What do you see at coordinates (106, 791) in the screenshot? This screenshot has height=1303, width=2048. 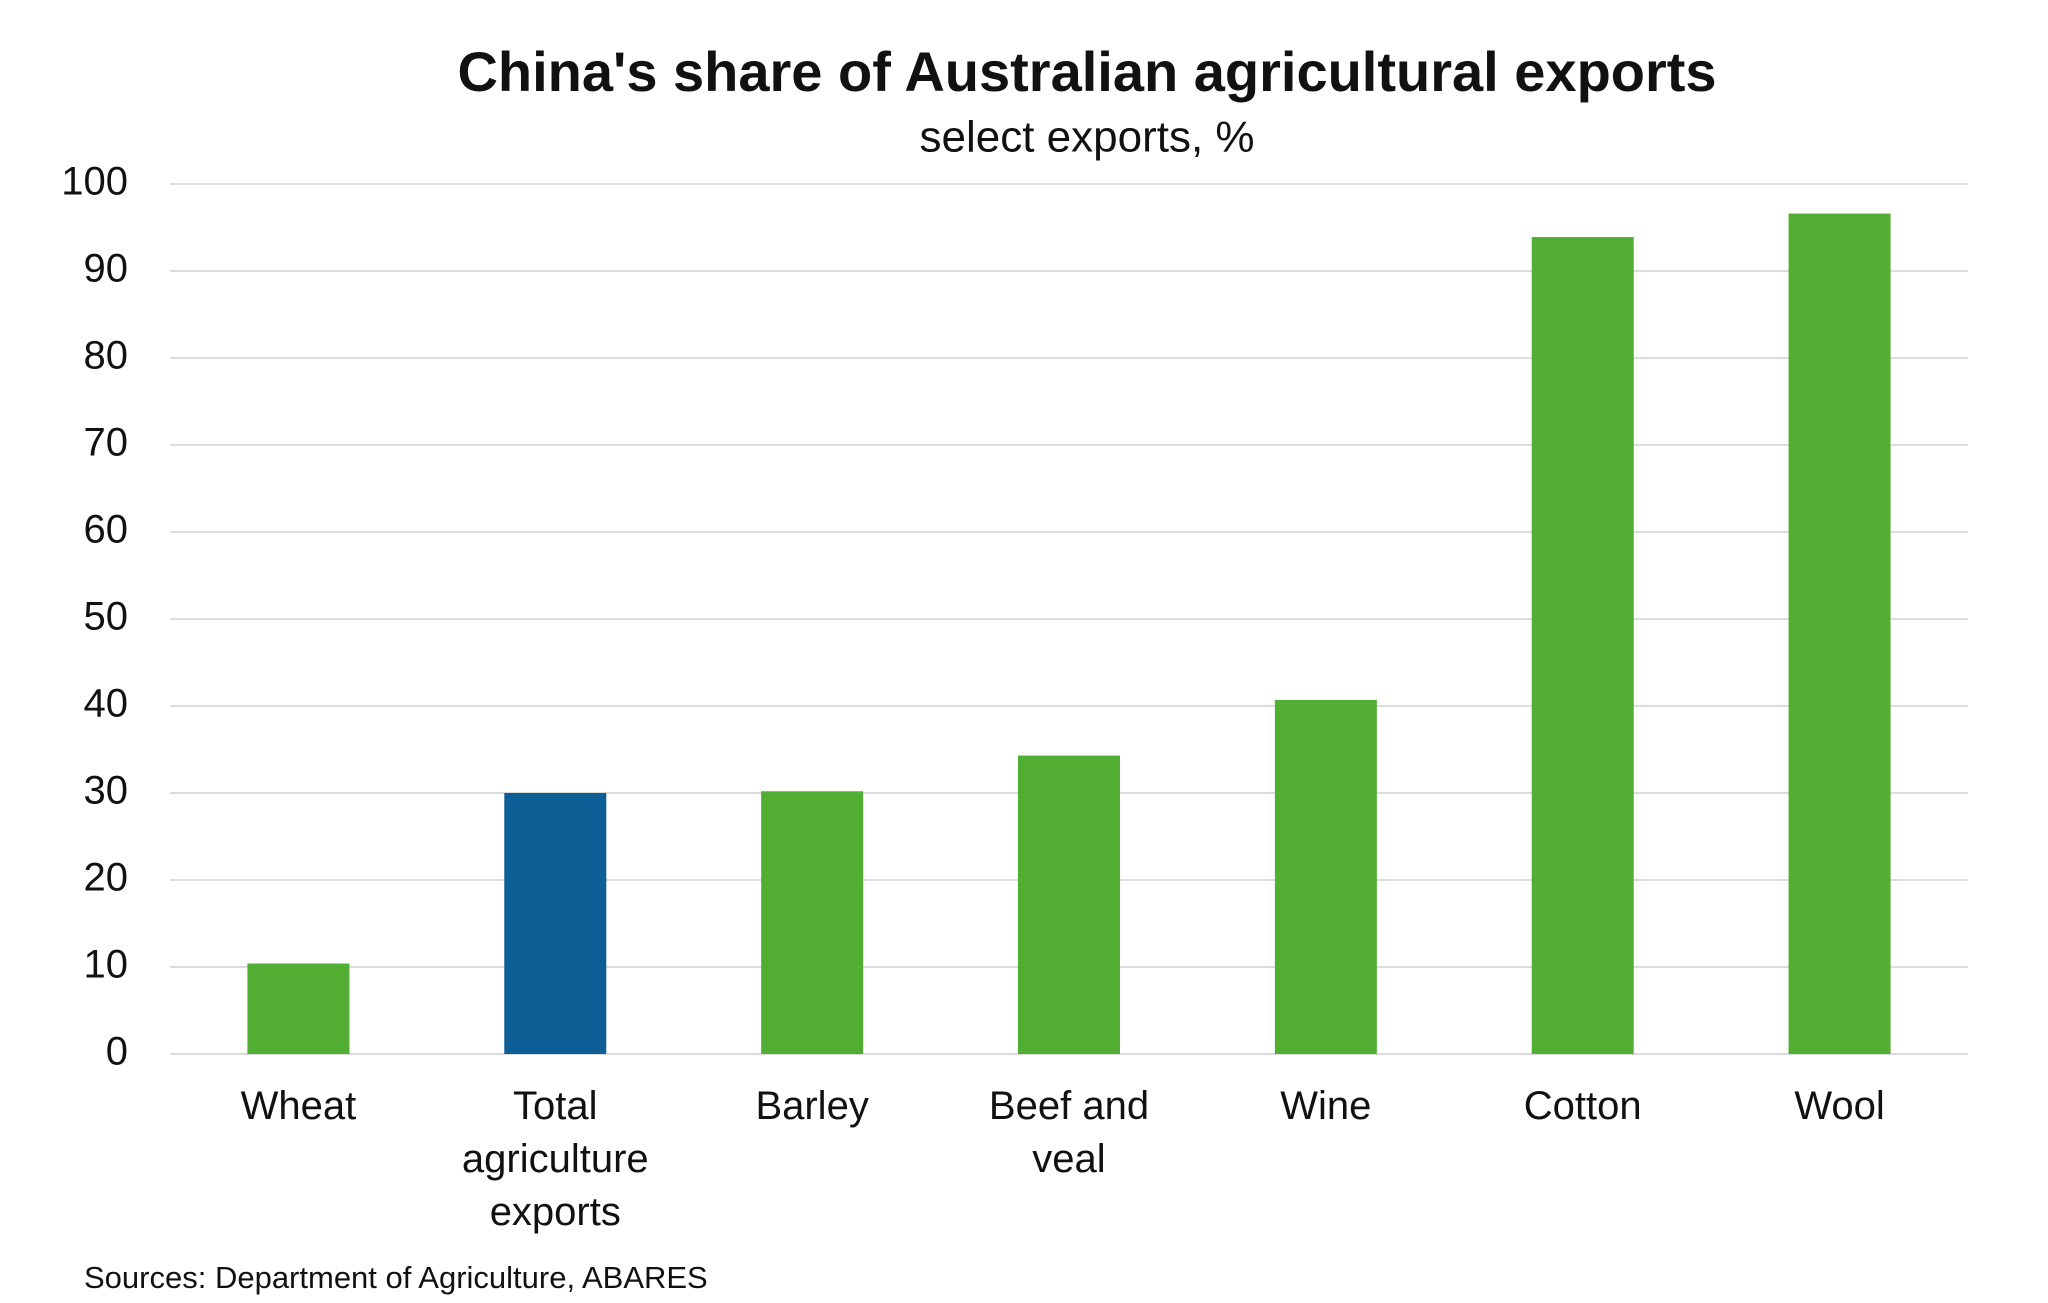 I see `y-tick-label: 30` at bounding box center [106, 791].